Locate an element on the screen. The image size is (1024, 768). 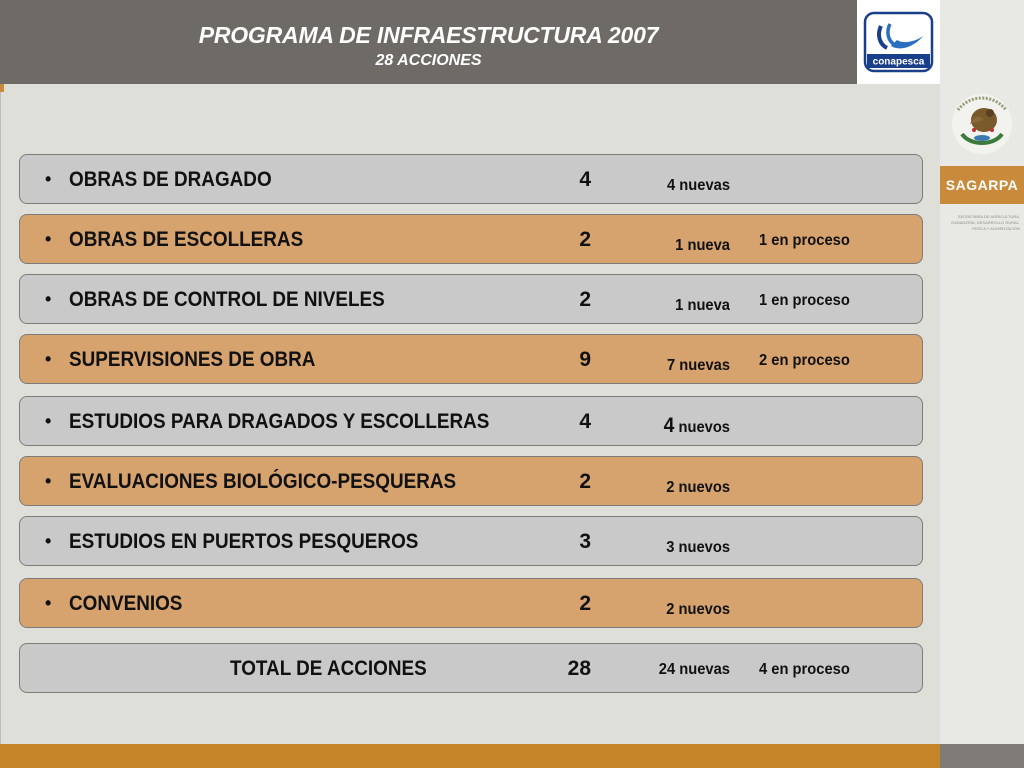
item-detail-new: 4 nuevos is located at coordinates (670, 426).